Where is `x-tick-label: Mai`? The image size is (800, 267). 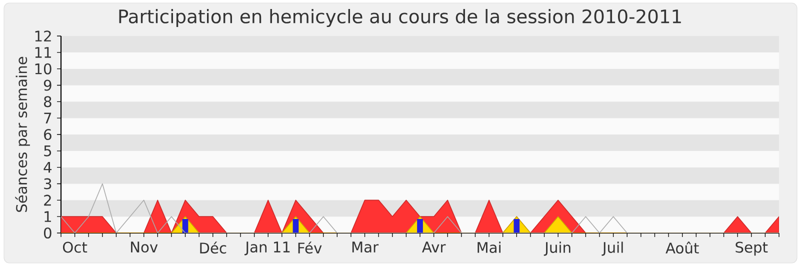
x-tick-label: Mai is located at coordinates (489, 247).